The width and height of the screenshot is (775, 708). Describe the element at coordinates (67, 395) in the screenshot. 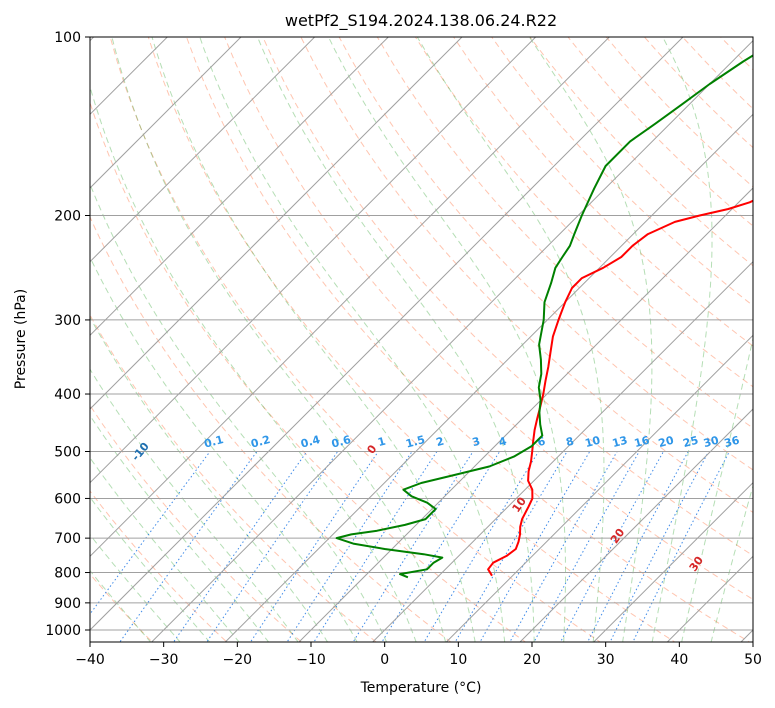

I see `y-tick-label: 400` at that location.